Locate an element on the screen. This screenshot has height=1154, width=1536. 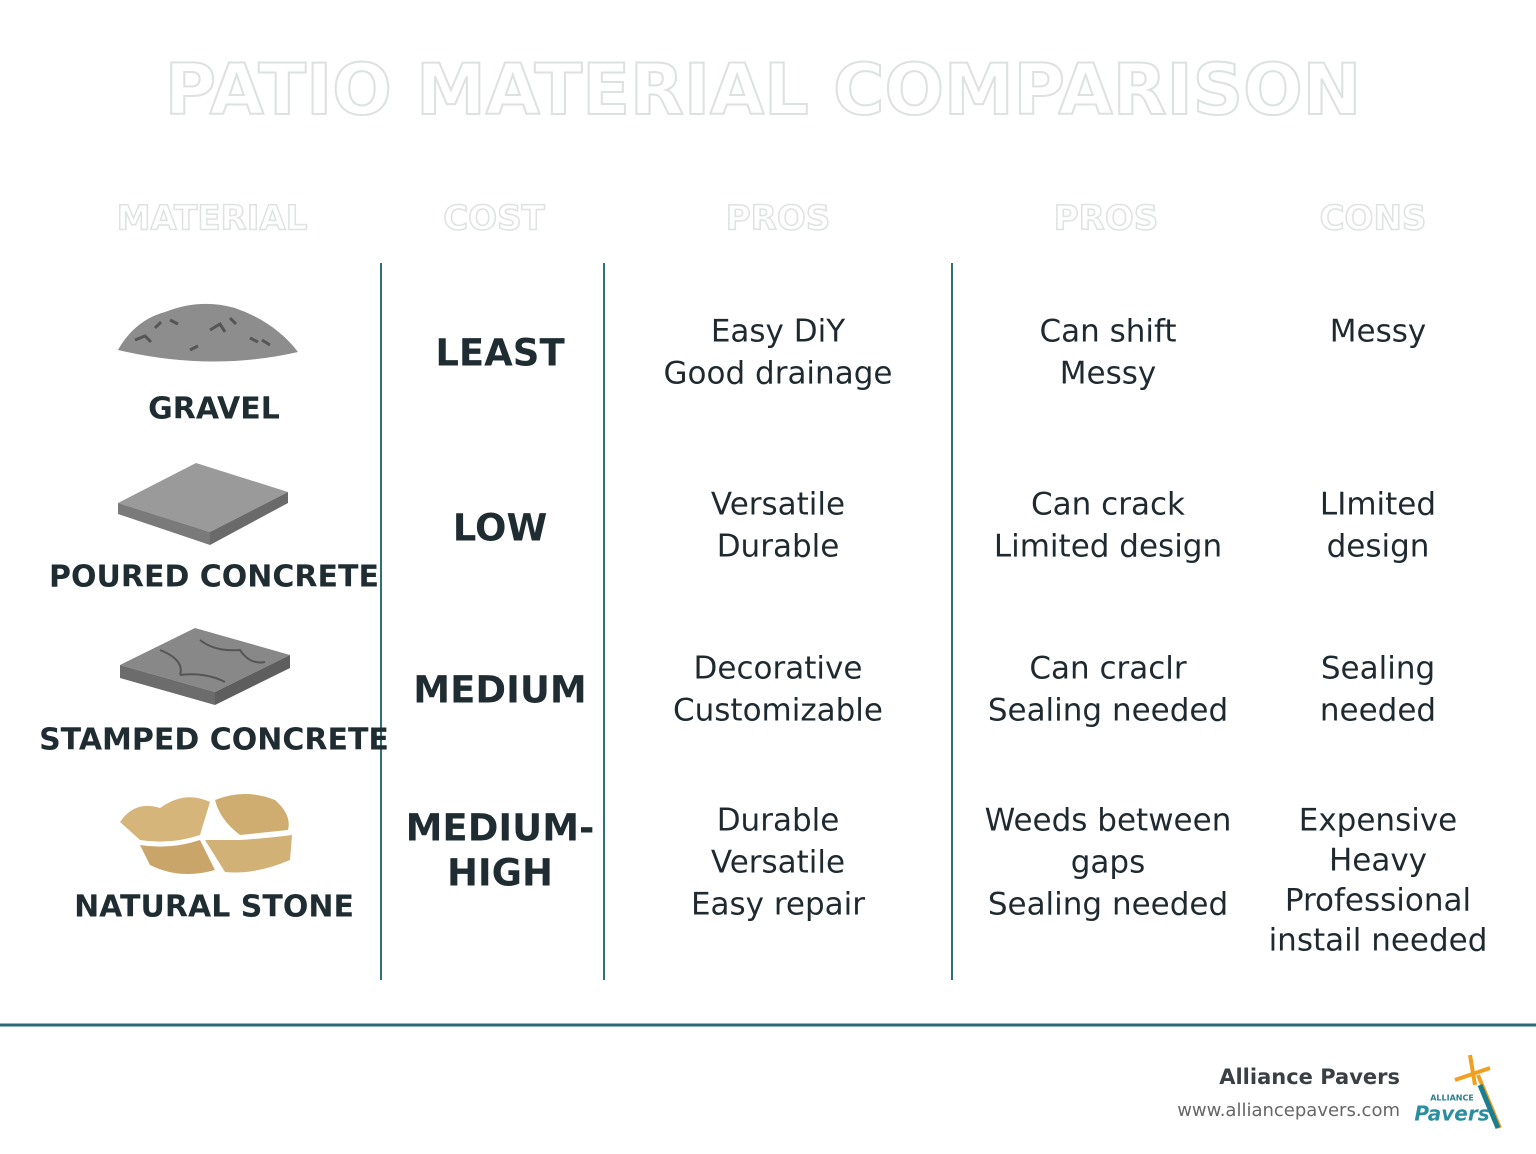
company-name: Alliance Pavers is located at coordinates (1309, 1077).